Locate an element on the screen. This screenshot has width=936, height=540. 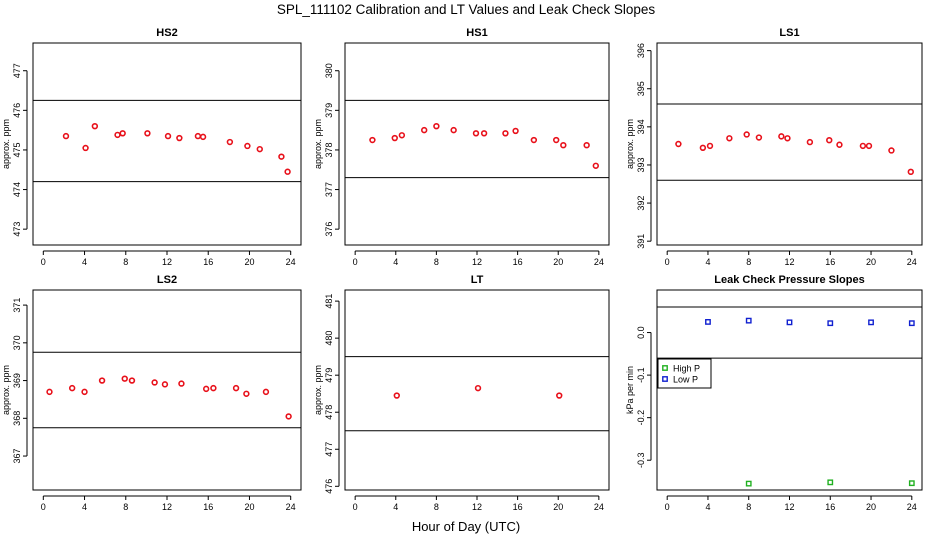
y-tick-label: 481 is located at coordinates (329, 301).